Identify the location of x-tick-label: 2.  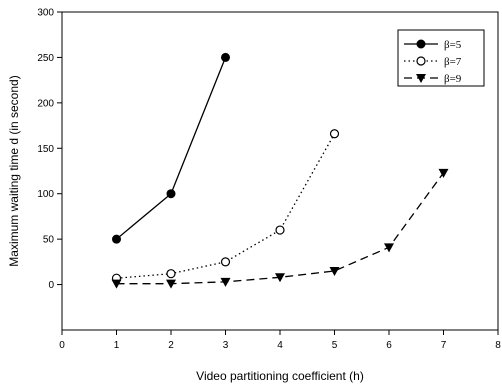
(171, 345).